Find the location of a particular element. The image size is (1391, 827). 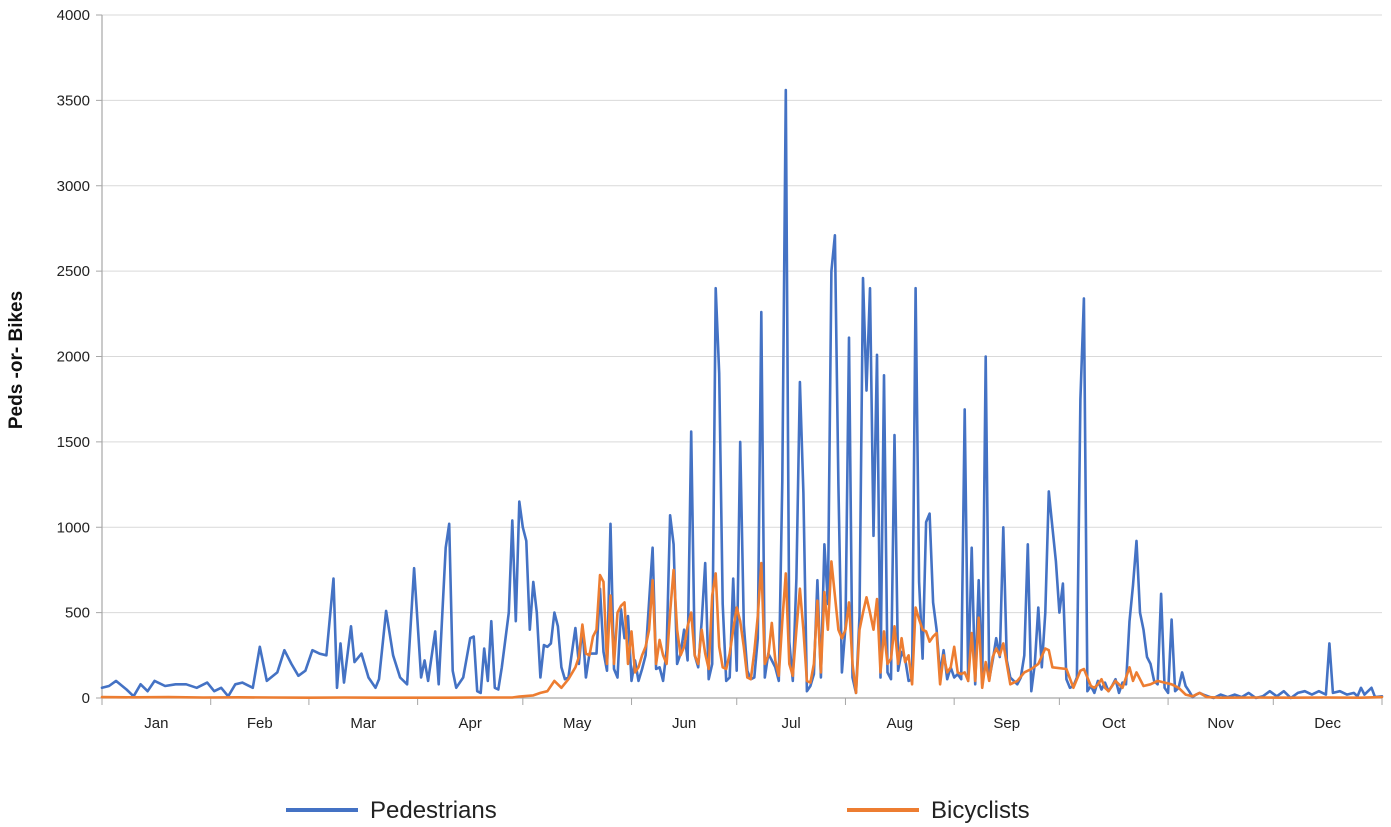

legend: Pedestrians Bicyclists is located at coordinates (658, 810).